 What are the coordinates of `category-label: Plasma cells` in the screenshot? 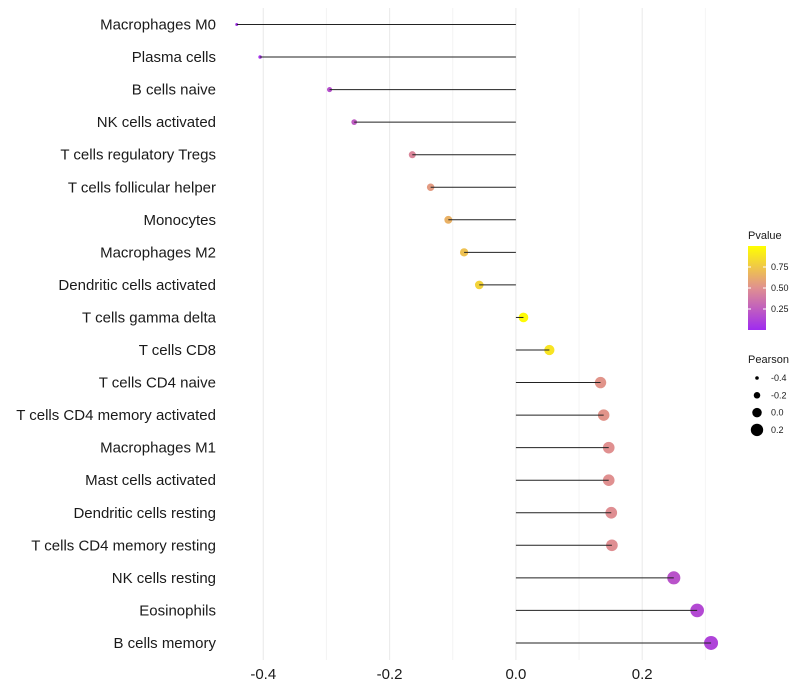 It's located at (174, 57).